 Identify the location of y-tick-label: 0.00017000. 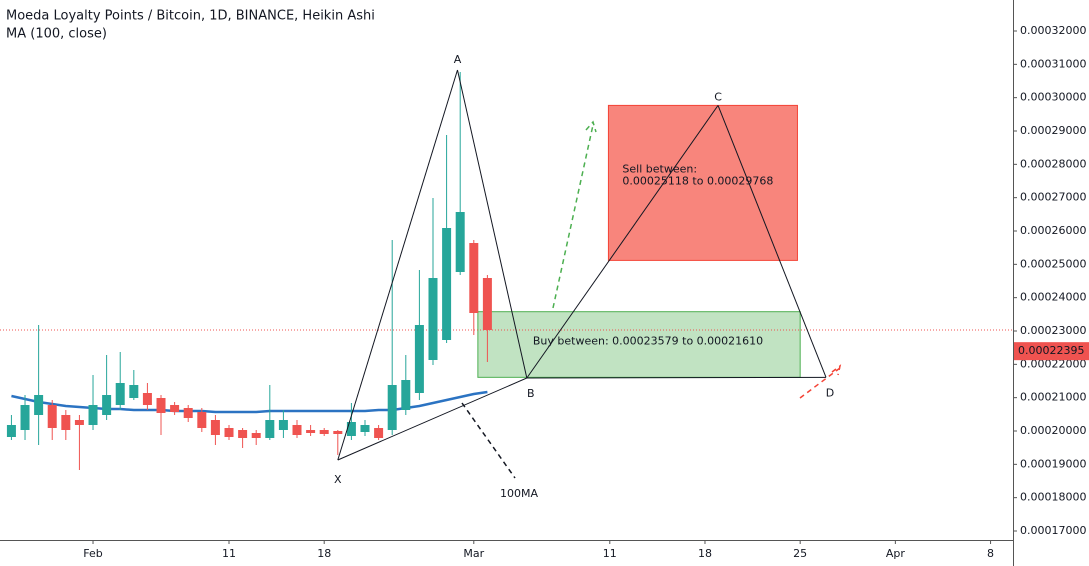
(1053, 530).